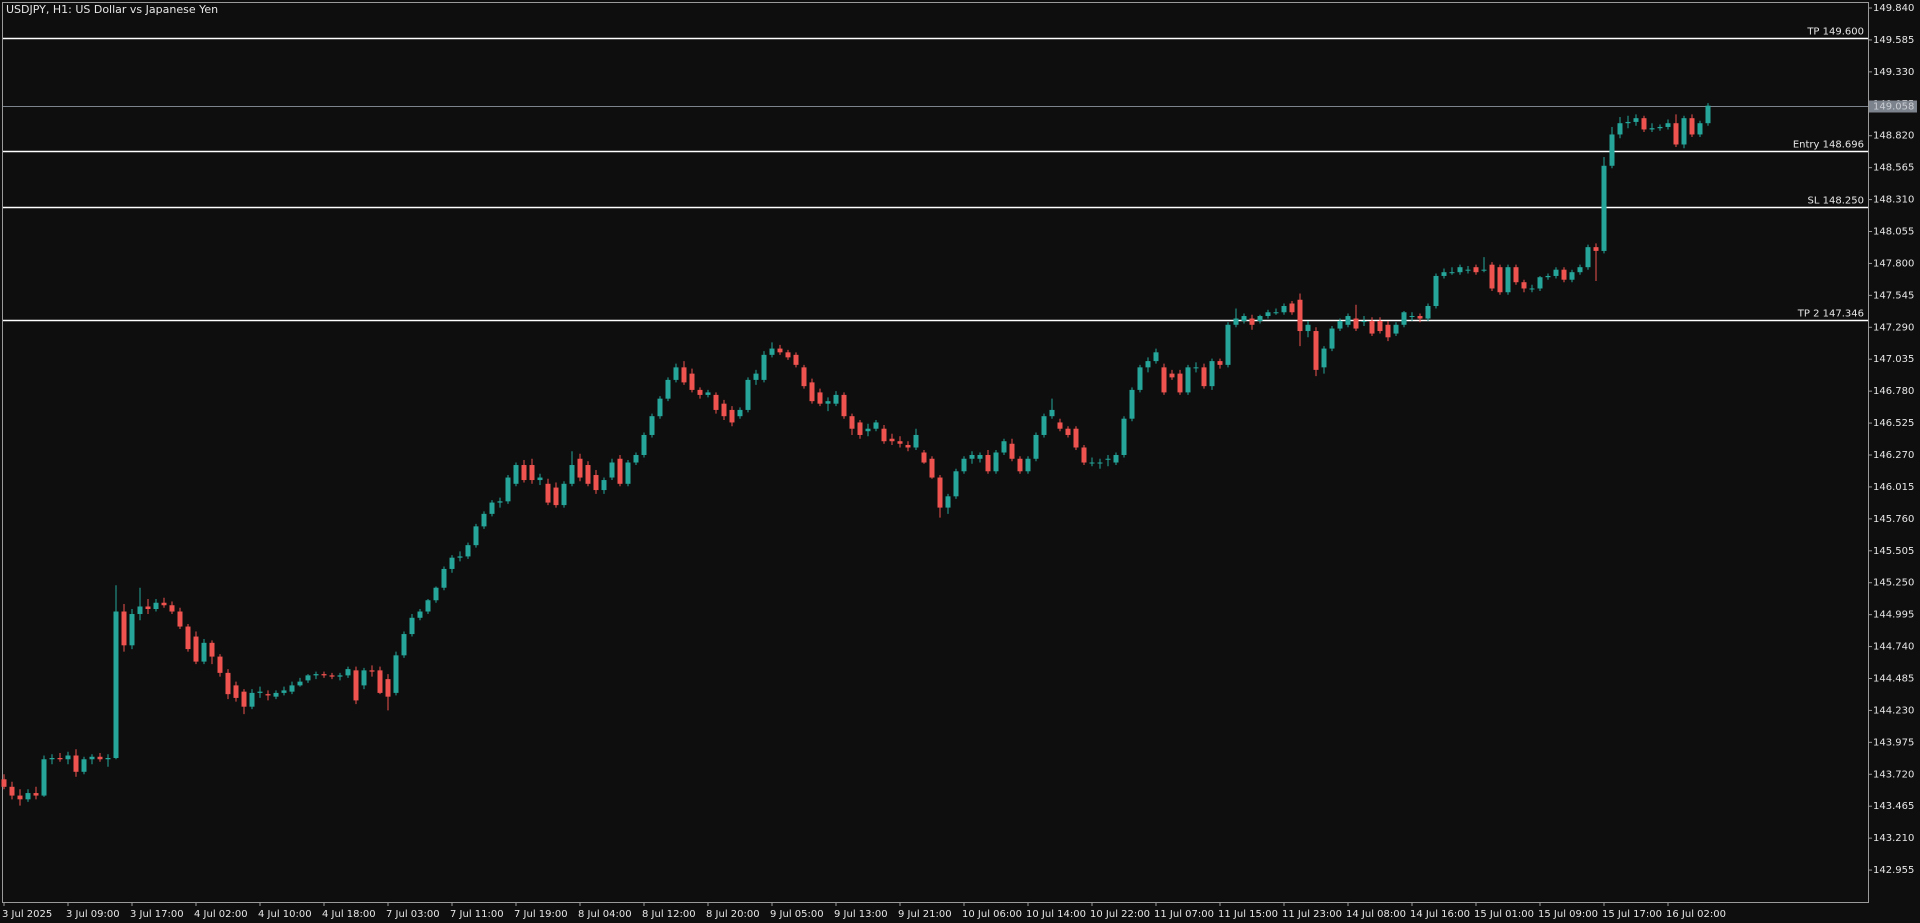 The height and width of the screenshot is (923, 1920). What do you see at coordinates (1248, 914) in the screenshot?
I see `x-tick-label: 11 Jul 15:00` at bounding box center [1248, 914].